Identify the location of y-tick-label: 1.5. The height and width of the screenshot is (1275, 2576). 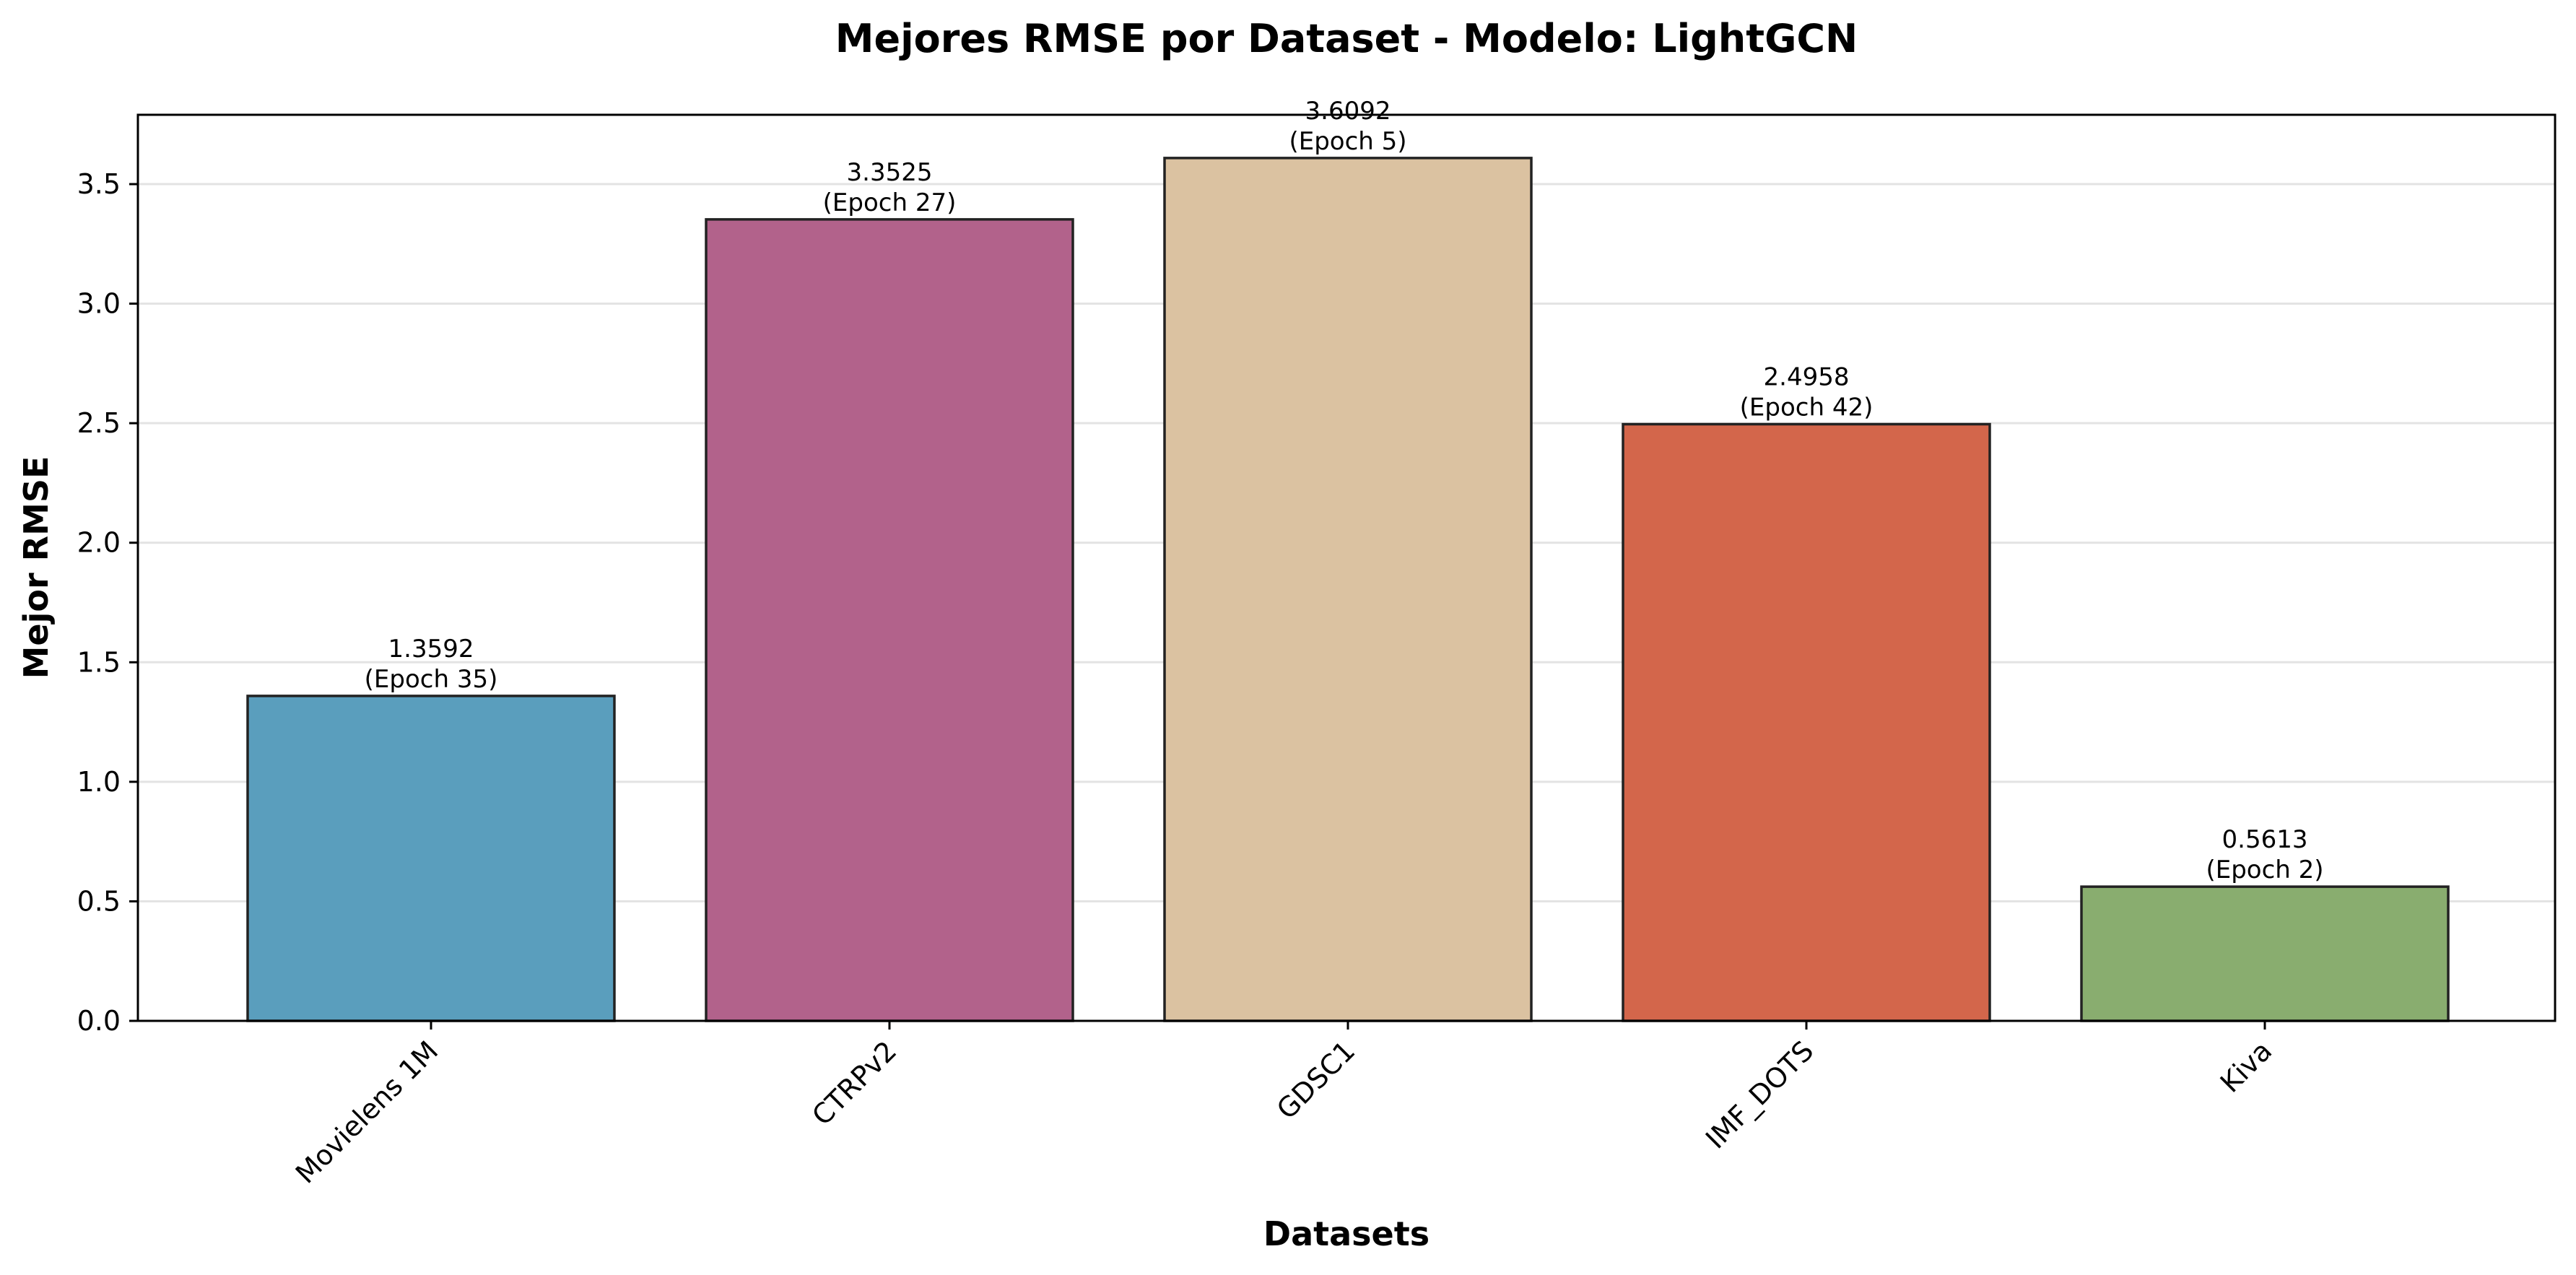
(99, 662).